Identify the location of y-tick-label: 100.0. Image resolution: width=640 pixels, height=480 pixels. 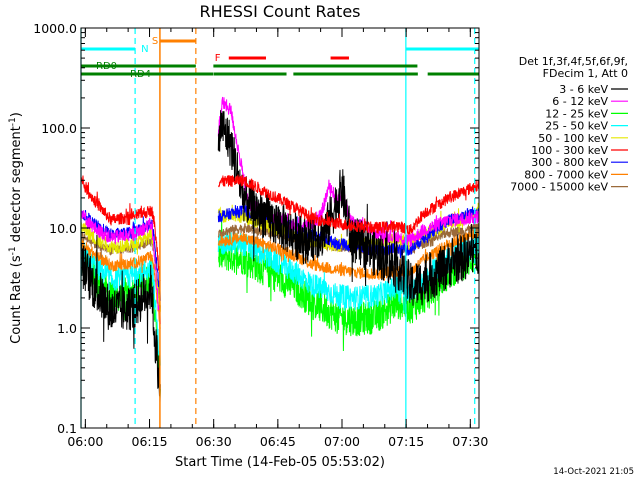
(59, 128).